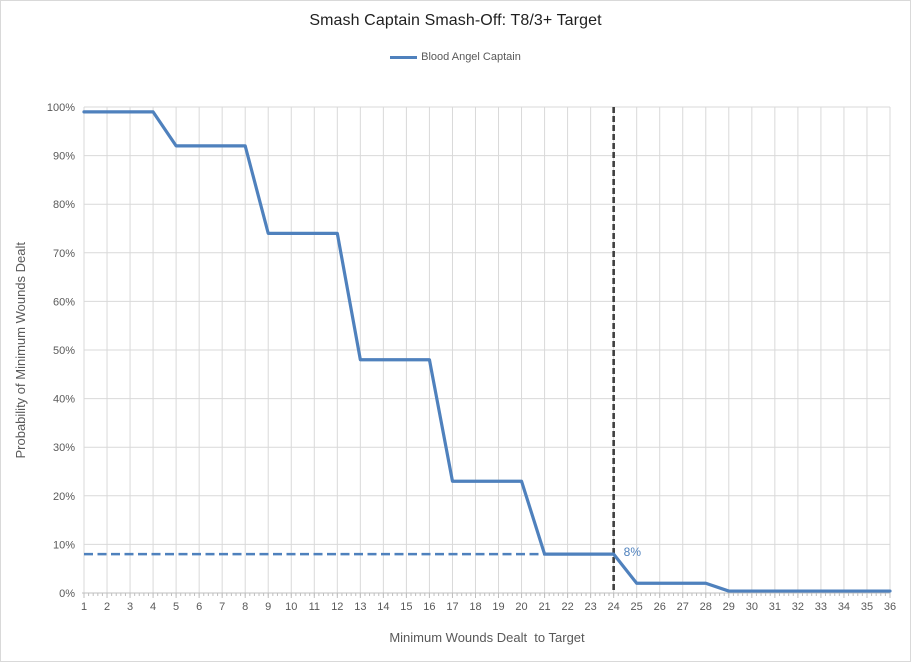  Describe the element at coordinates (61, 108) in the screenshot. I see `svg-text: 100%` at that location.